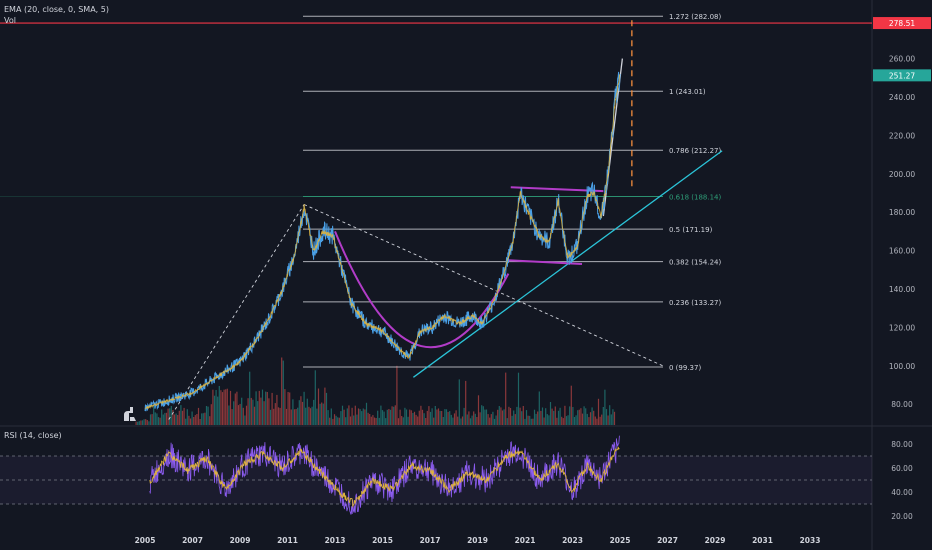 The height and width of the screenshot is (550, 932). Describe the element at coordinates (56, 9) in the screenshot. I see `ema-indicator-label: EMA (20, close, 0, SMA, 5)` at that location.